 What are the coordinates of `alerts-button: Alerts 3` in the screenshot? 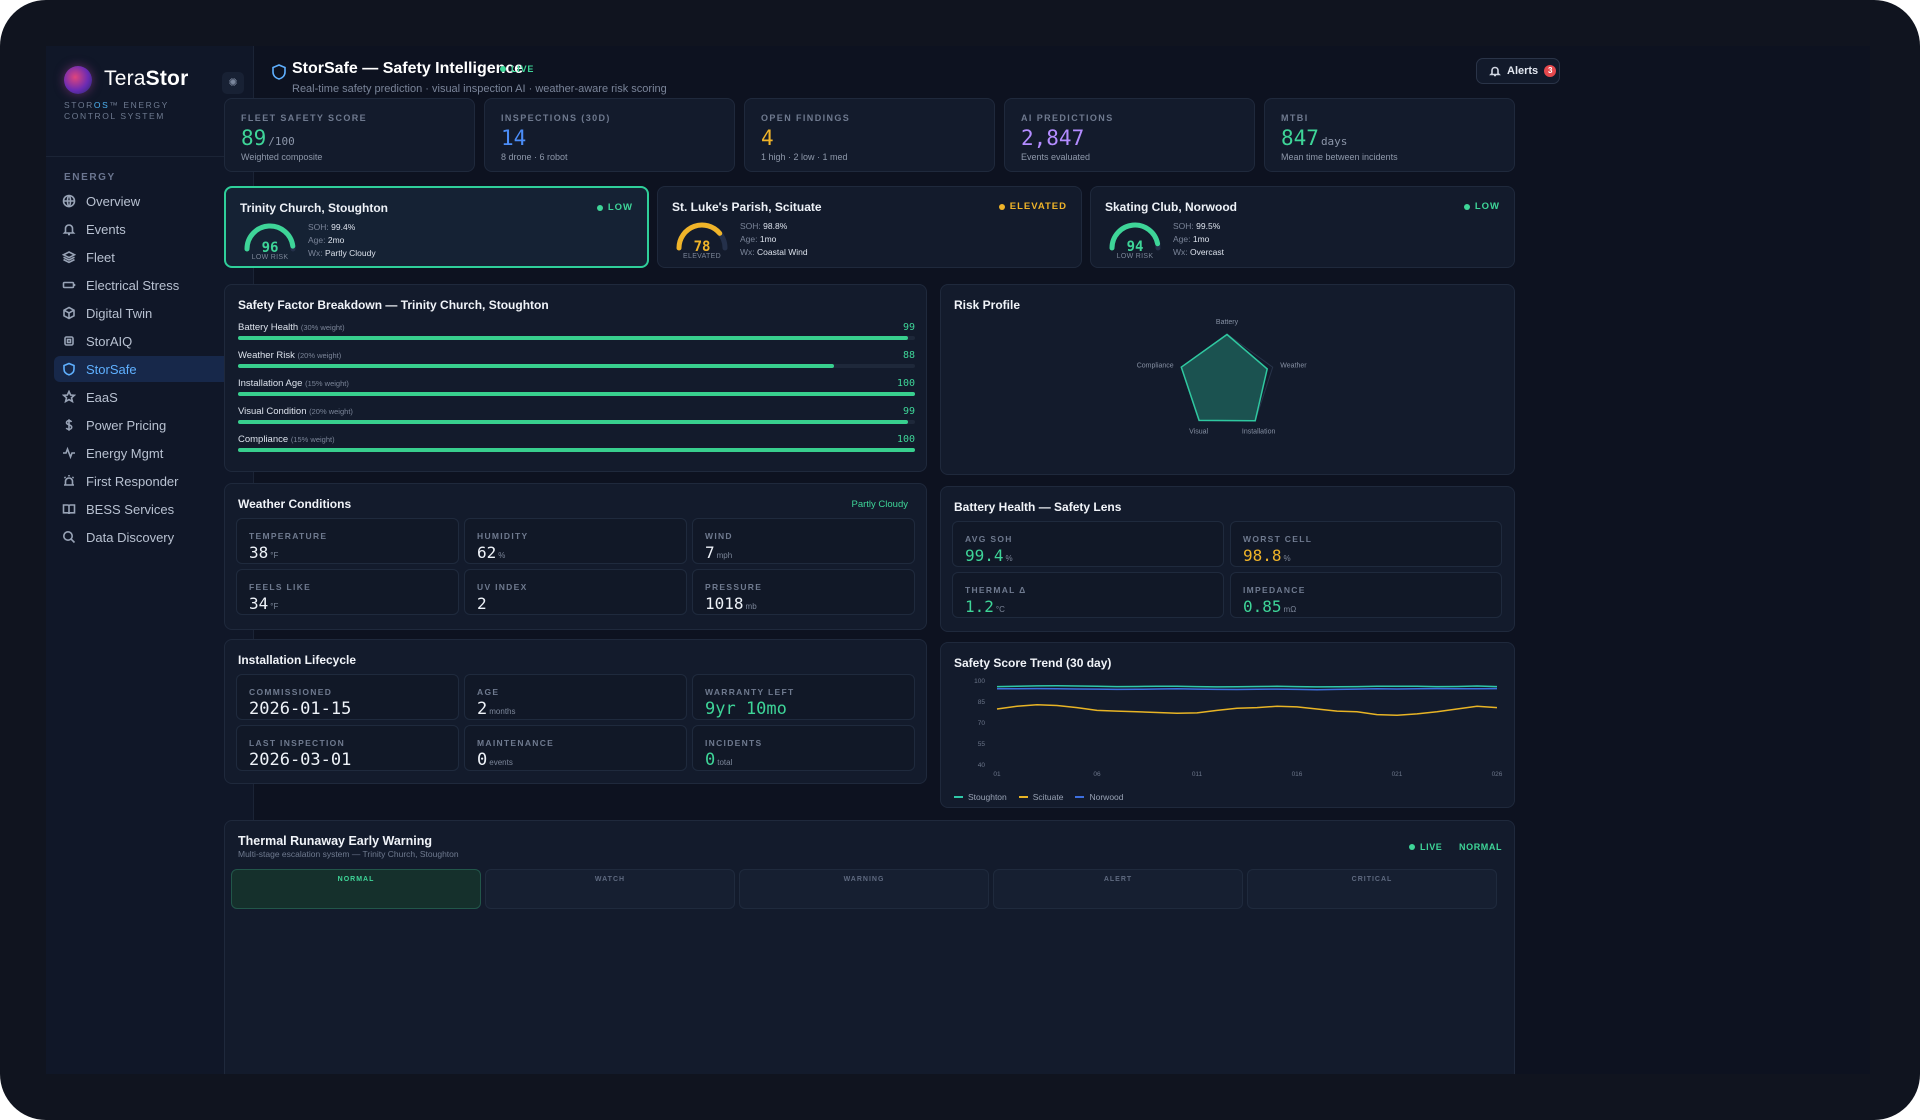 It's located at (1518, 71).